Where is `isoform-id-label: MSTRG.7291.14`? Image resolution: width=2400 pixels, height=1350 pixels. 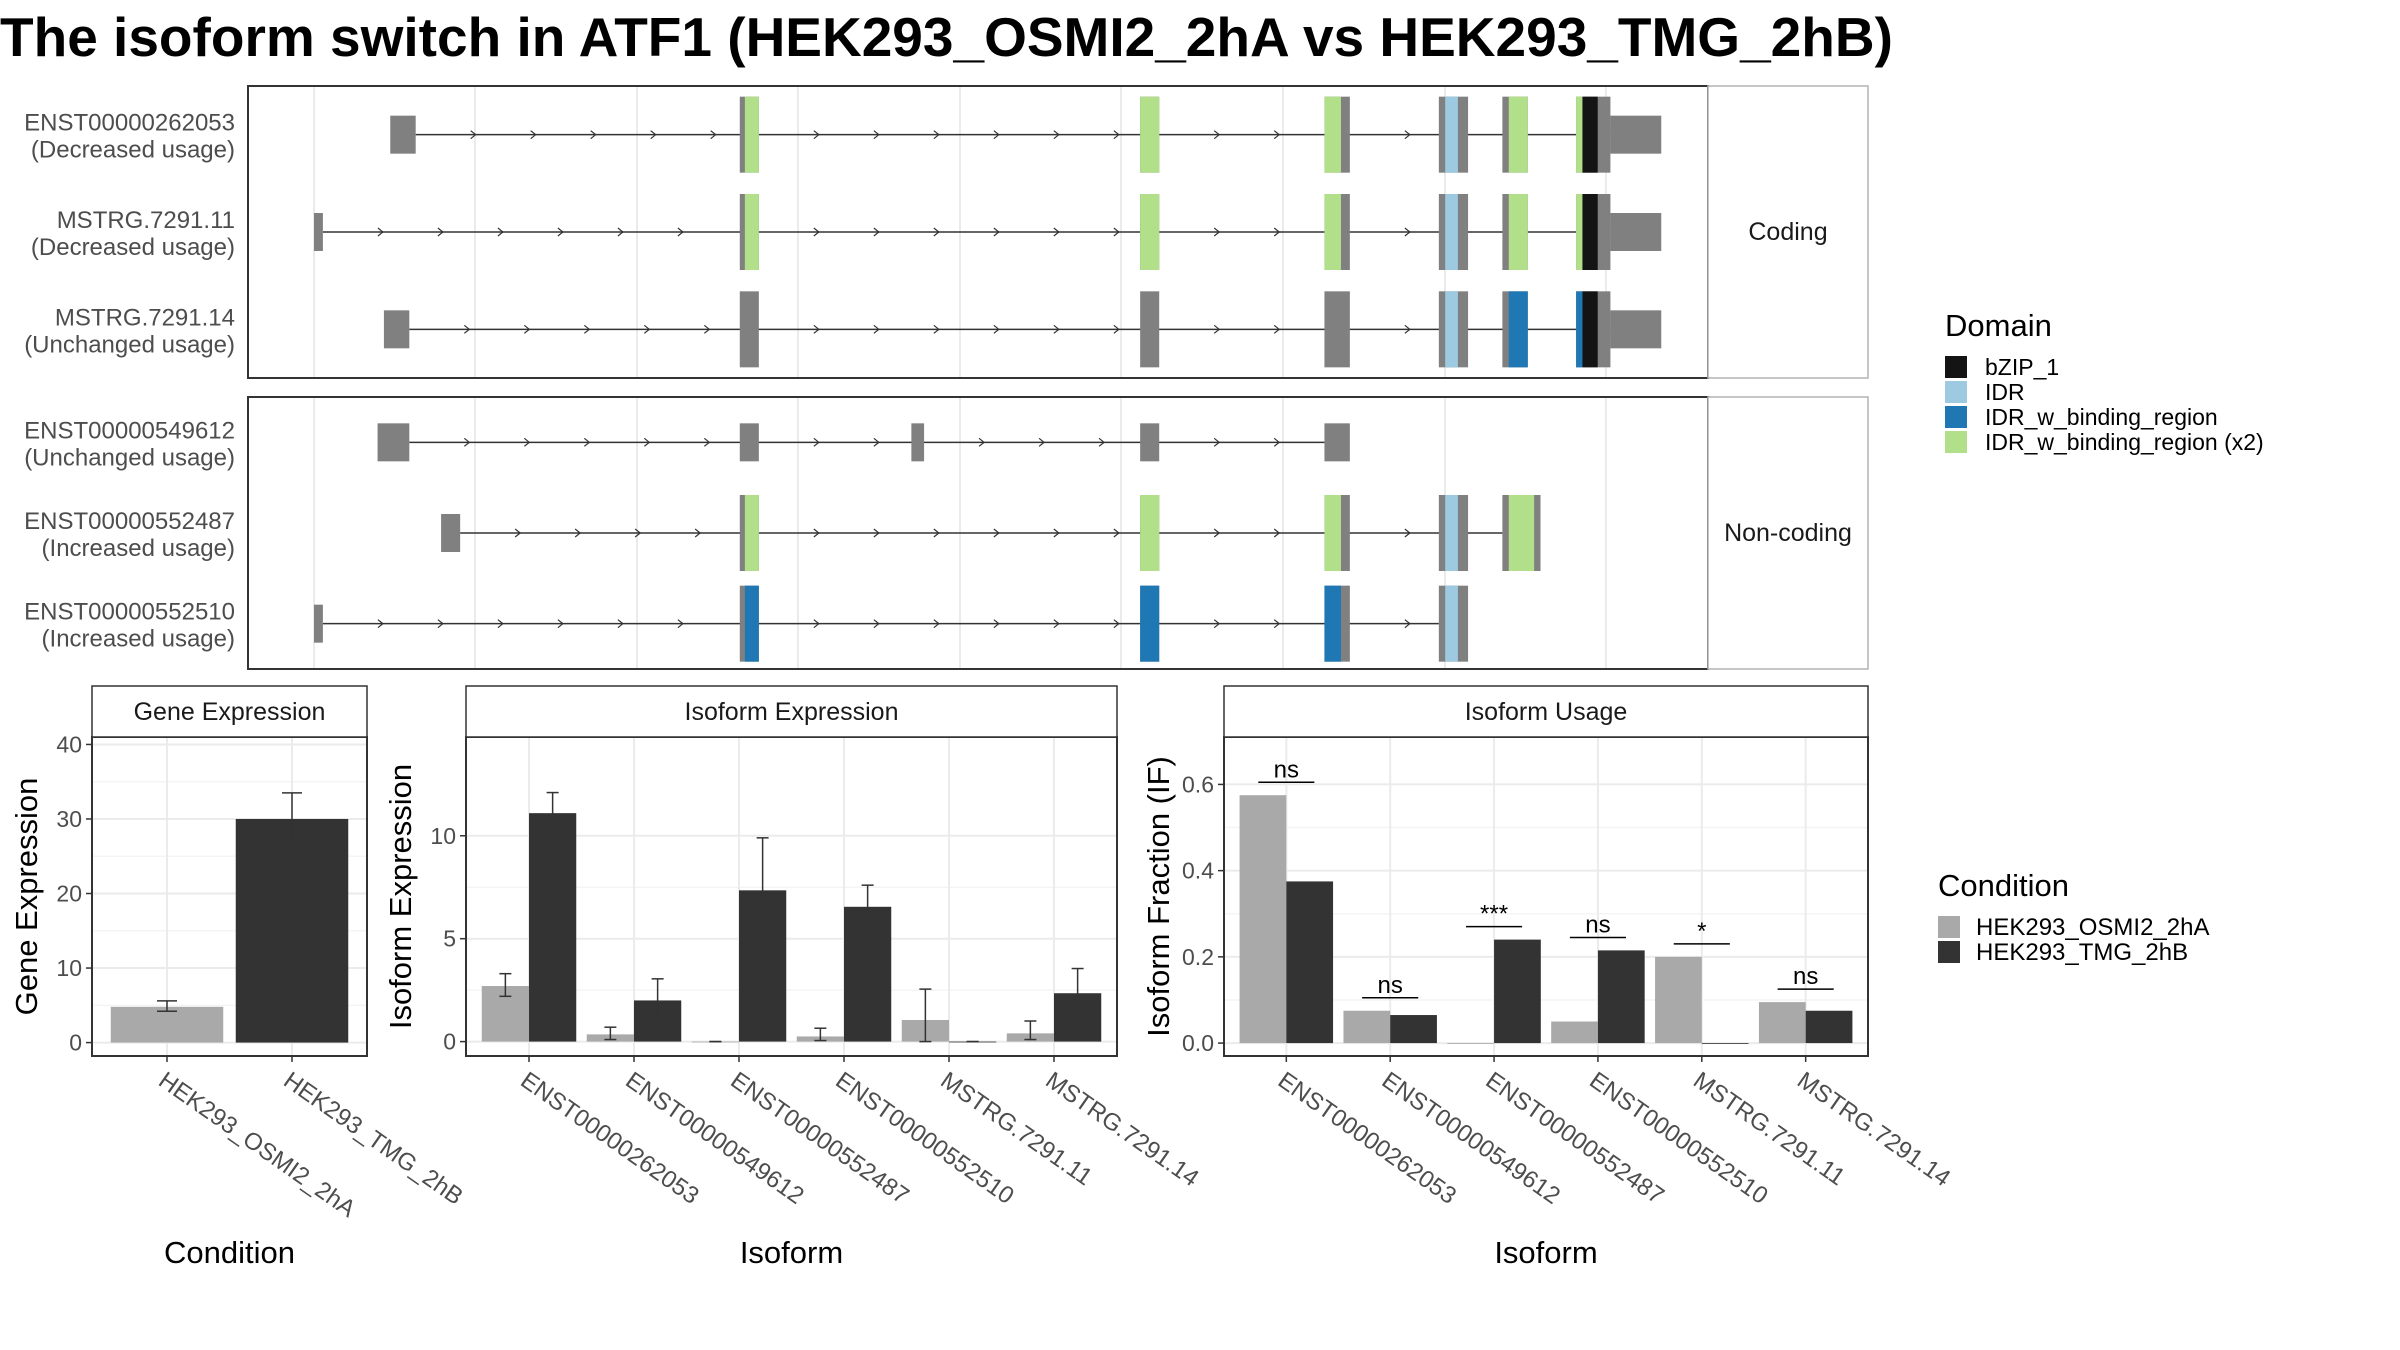 isoform-id-label: MSTRG.7291.14 is located at coordinates (145, 317).